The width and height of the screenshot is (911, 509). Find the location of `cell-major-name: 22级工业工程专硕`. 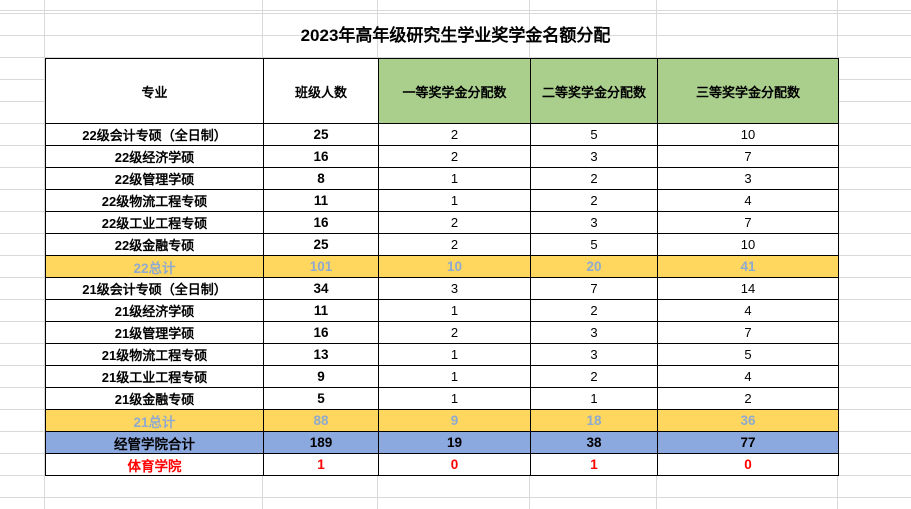

cell-major-name: 22级工业工程专硕 is located at coordinates (154, 222).